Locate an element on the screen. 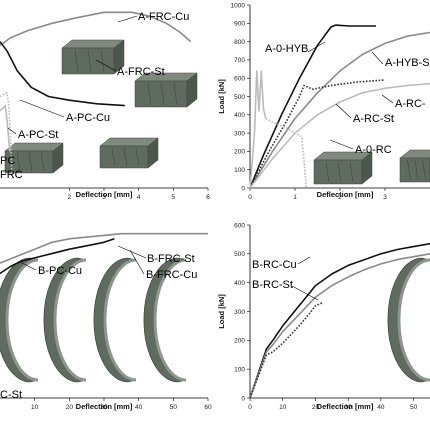 The height and width of the screenshot is (430, 430). series-annotation: A-RC- is located at coordinates (410, 104).